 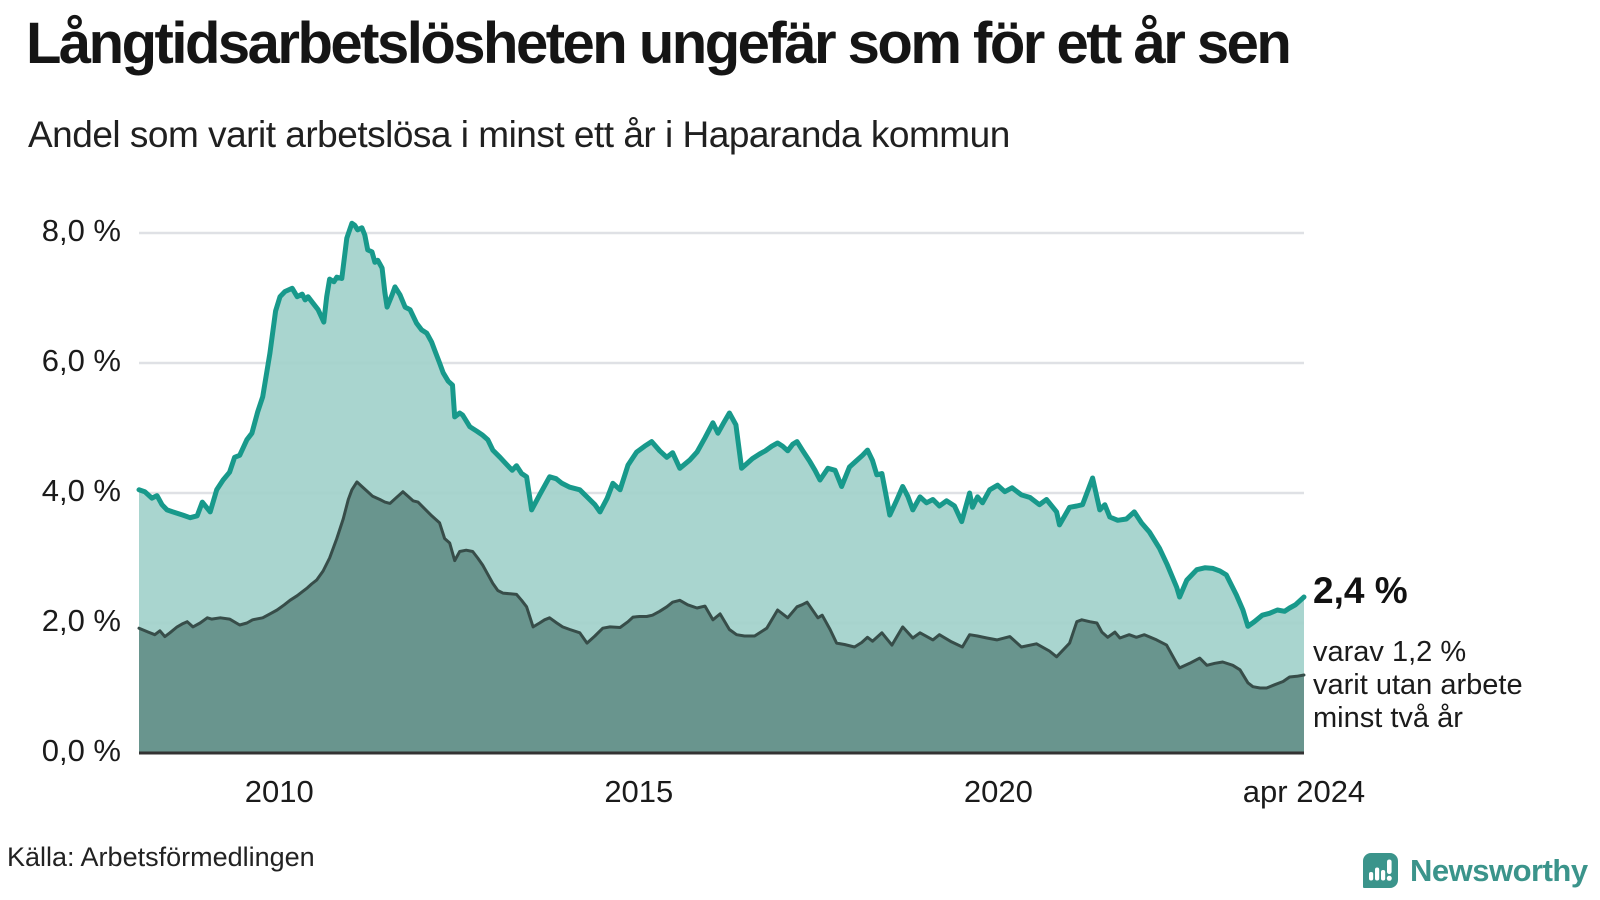 I want to click on newsworthy-logo-text: Newsworthy, so click(x=1499, y=870).